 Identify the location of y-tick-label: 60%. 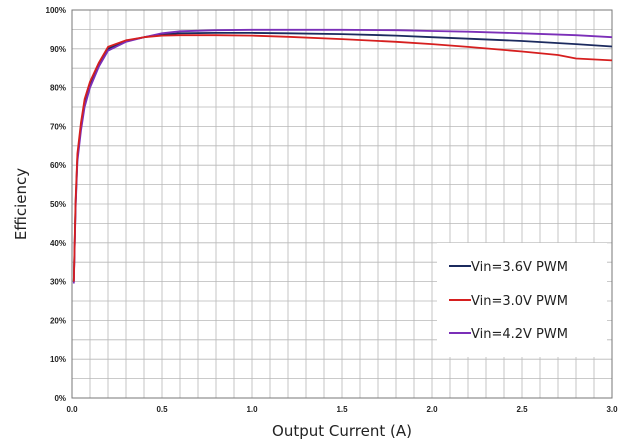
(58, 165).